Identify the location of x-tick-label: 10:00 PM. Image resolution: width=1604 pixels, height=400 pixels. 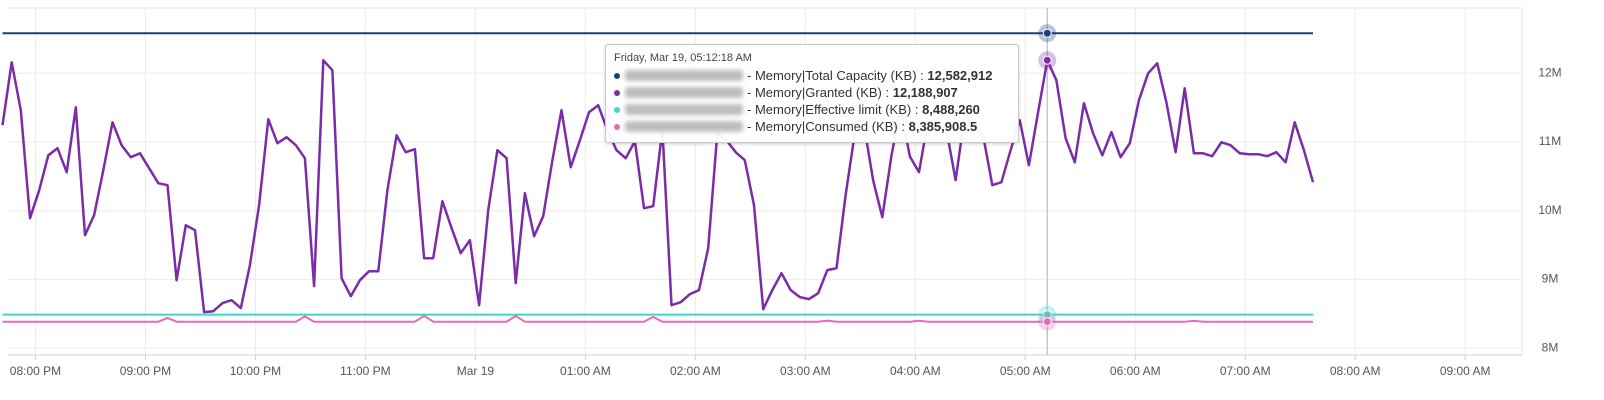
(255, 371).